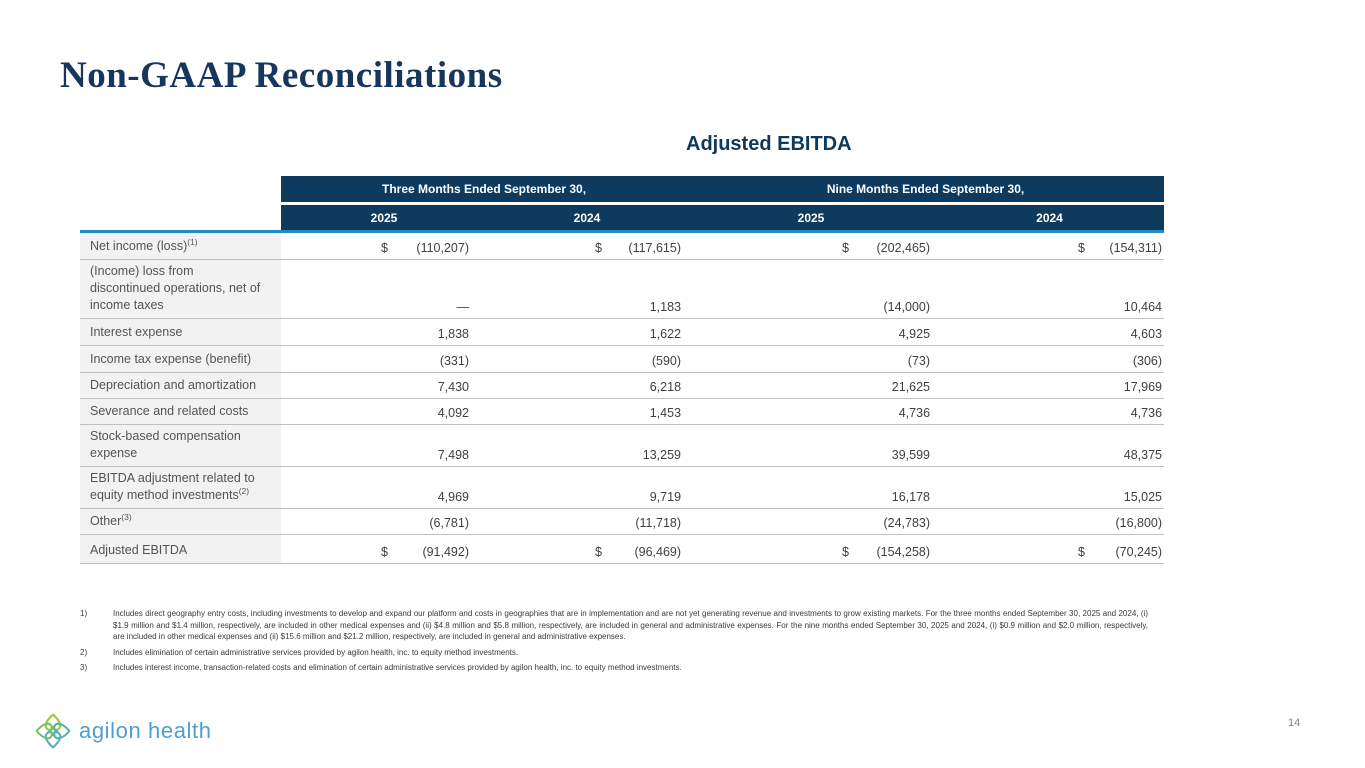 This screenshot has width=1365, height=768. I want to click on year-header-3m-2025: 2025, so click(384, 219).